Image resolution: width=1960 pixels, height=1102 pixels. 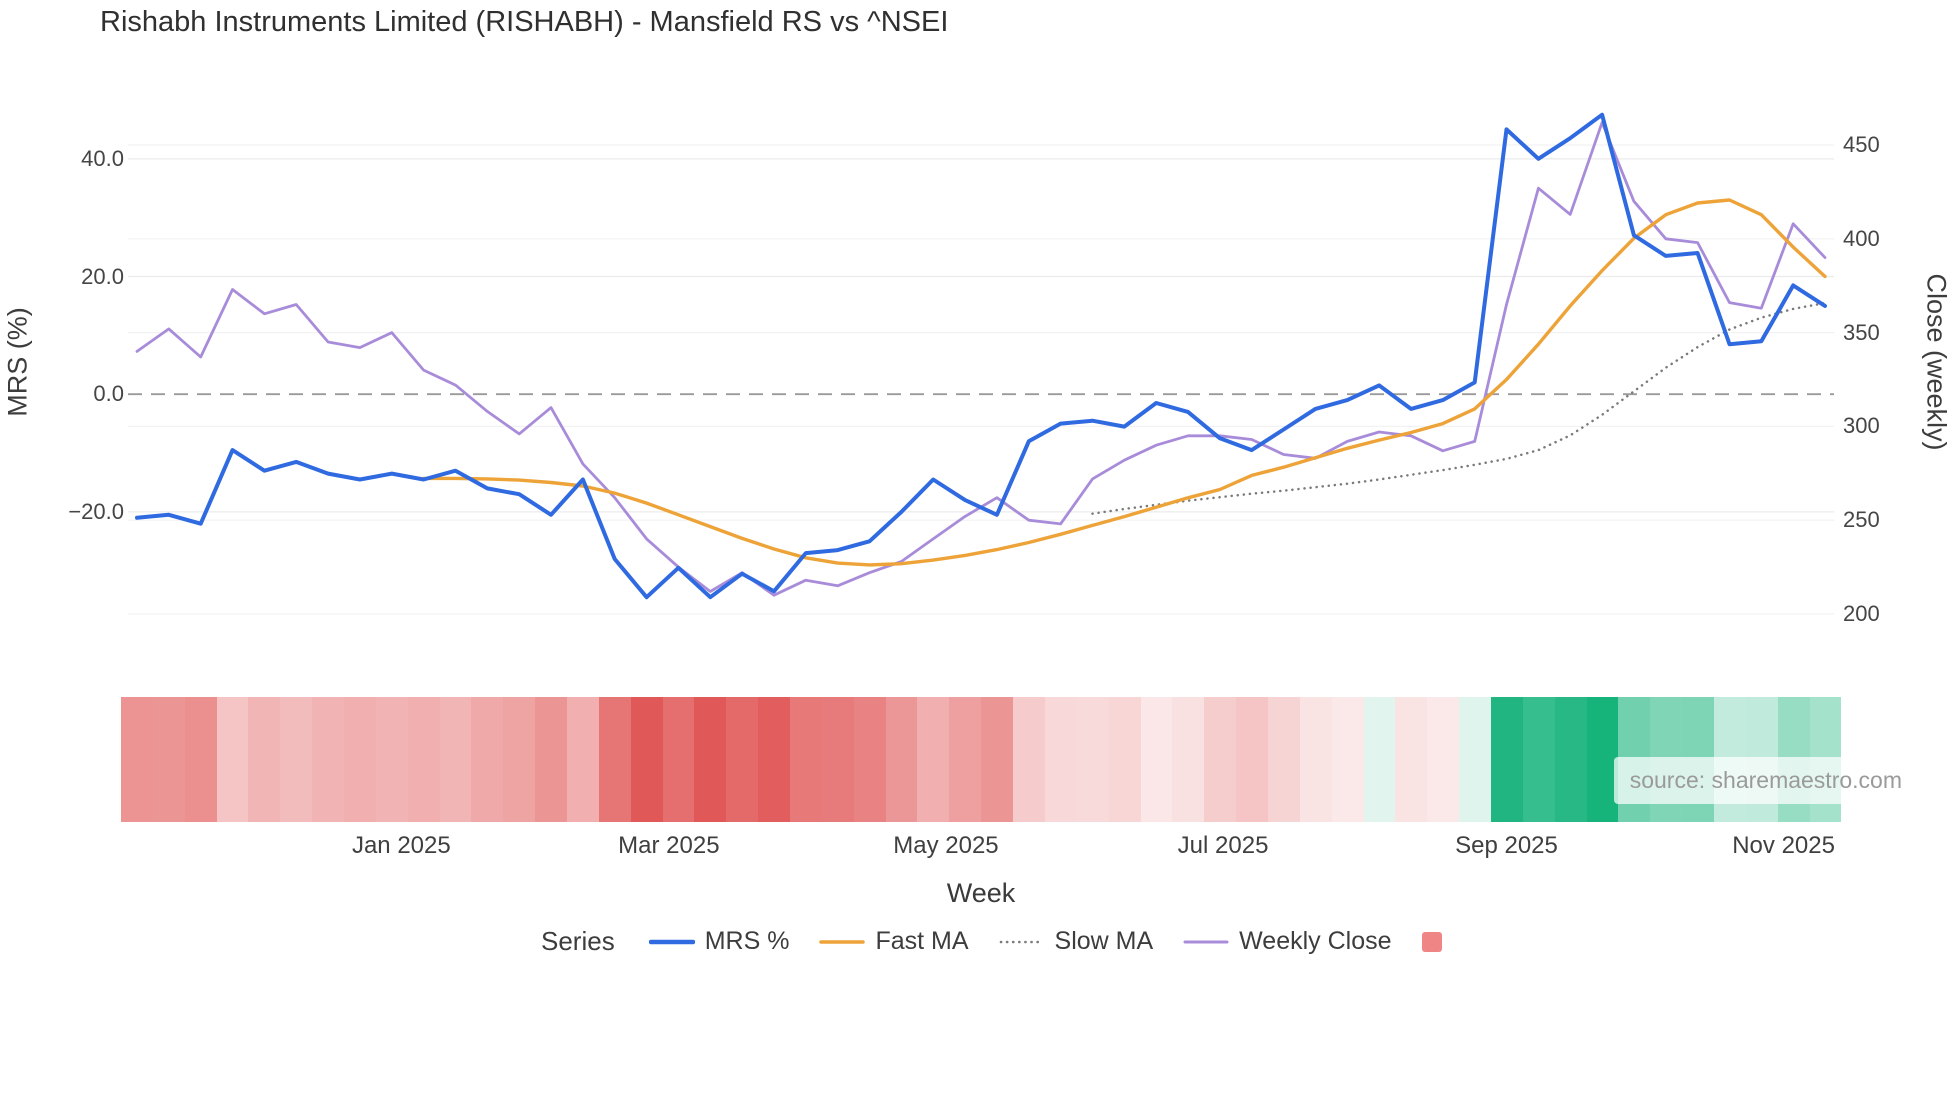 I want to click on y-right-tick-label: 200, so click(x=1861, y=613).